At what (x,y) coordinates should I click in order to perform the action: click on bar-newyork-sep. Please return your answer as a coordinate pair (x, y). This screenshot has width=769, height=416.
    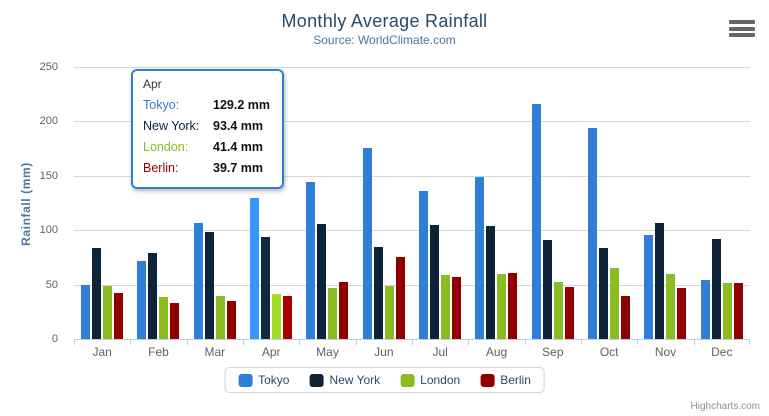
    Looking at the image, I should click on (547, 289).